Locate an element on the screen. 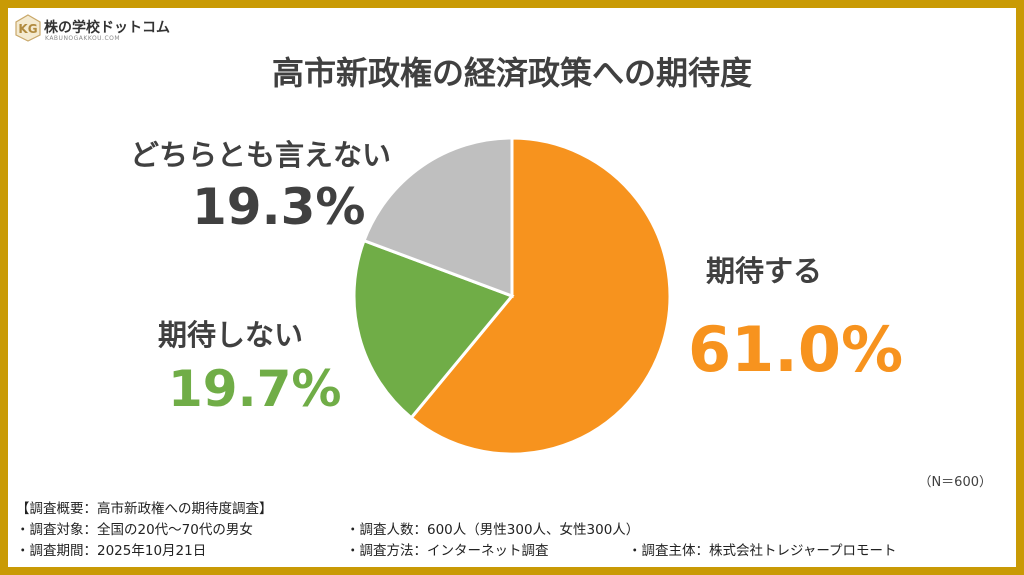  sample-size-note: （N＝600） is located at coordinates (955, 482).